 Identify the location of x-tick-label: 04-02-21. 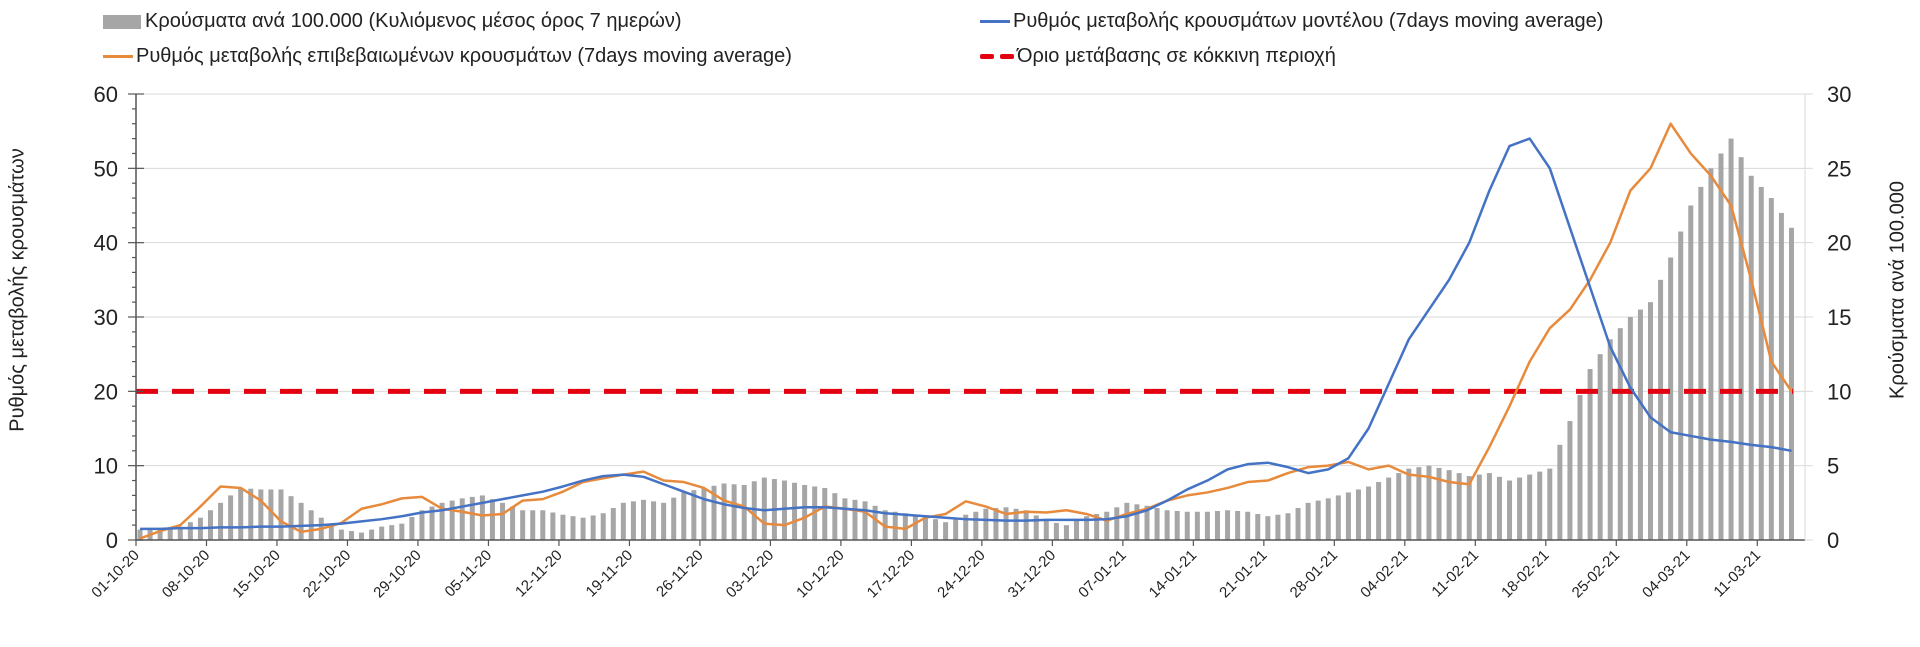
(1384, 574).